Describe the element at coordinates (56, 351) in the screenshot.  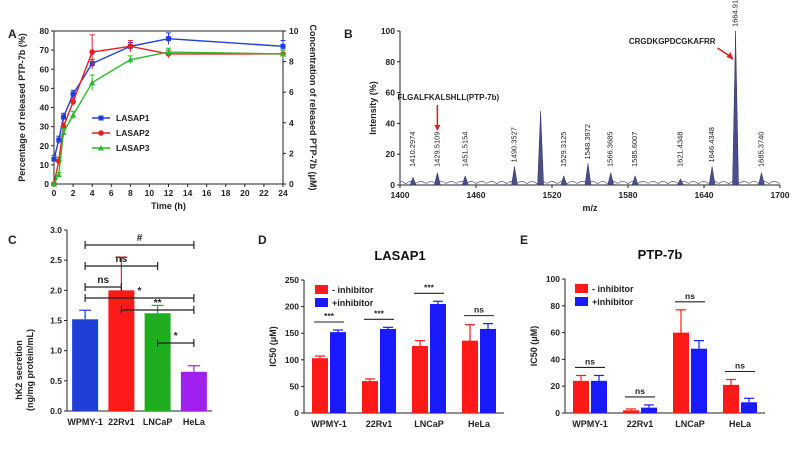
I see `y-tick-label: 1.0` at that location.